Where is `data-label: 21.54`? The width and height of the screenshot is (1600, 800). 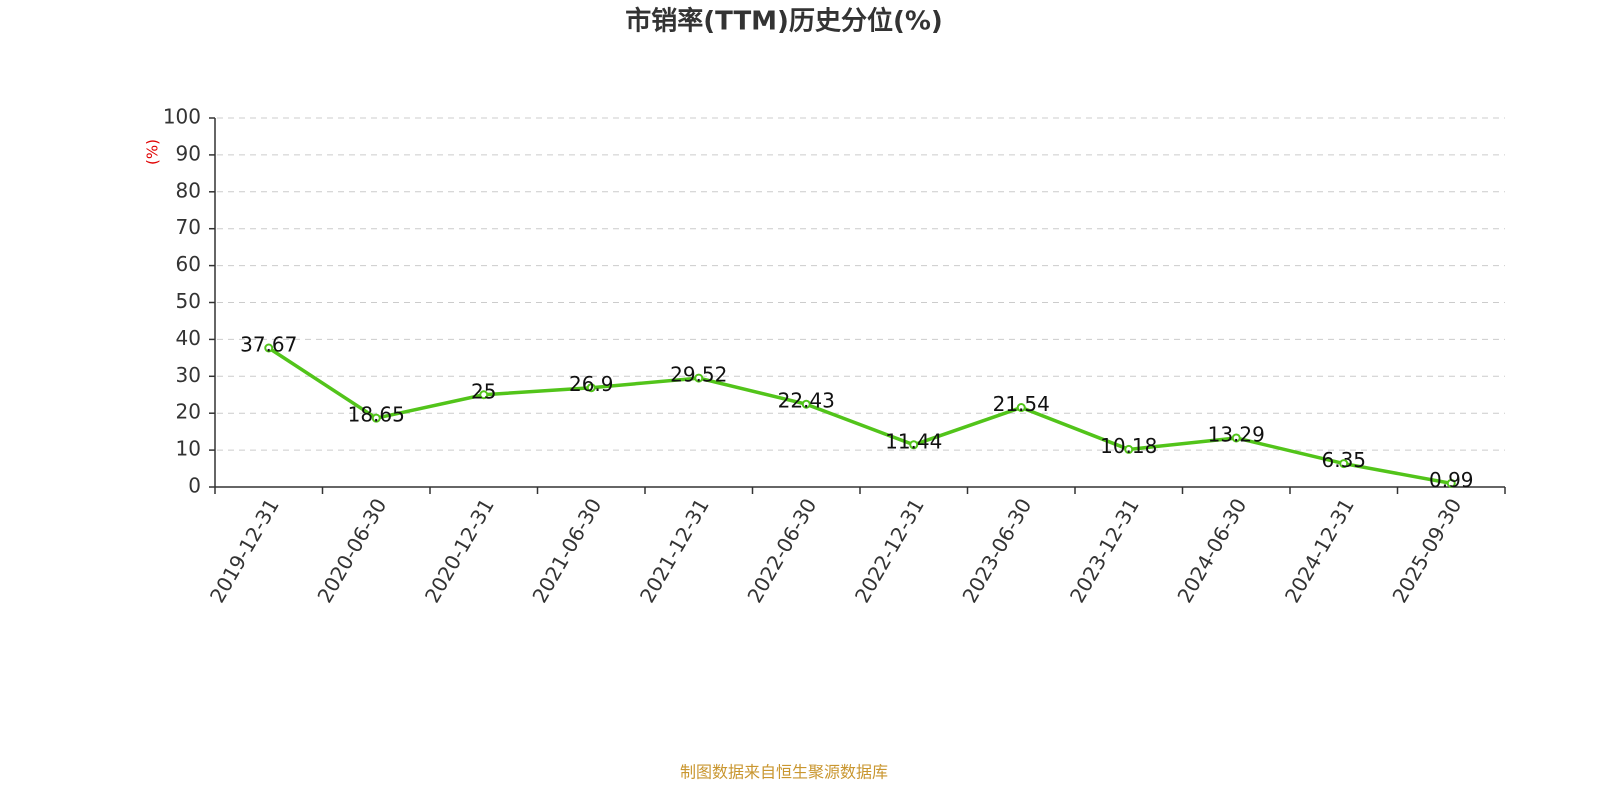 data-label: 21.54 is located at coordinates (1021, 404).